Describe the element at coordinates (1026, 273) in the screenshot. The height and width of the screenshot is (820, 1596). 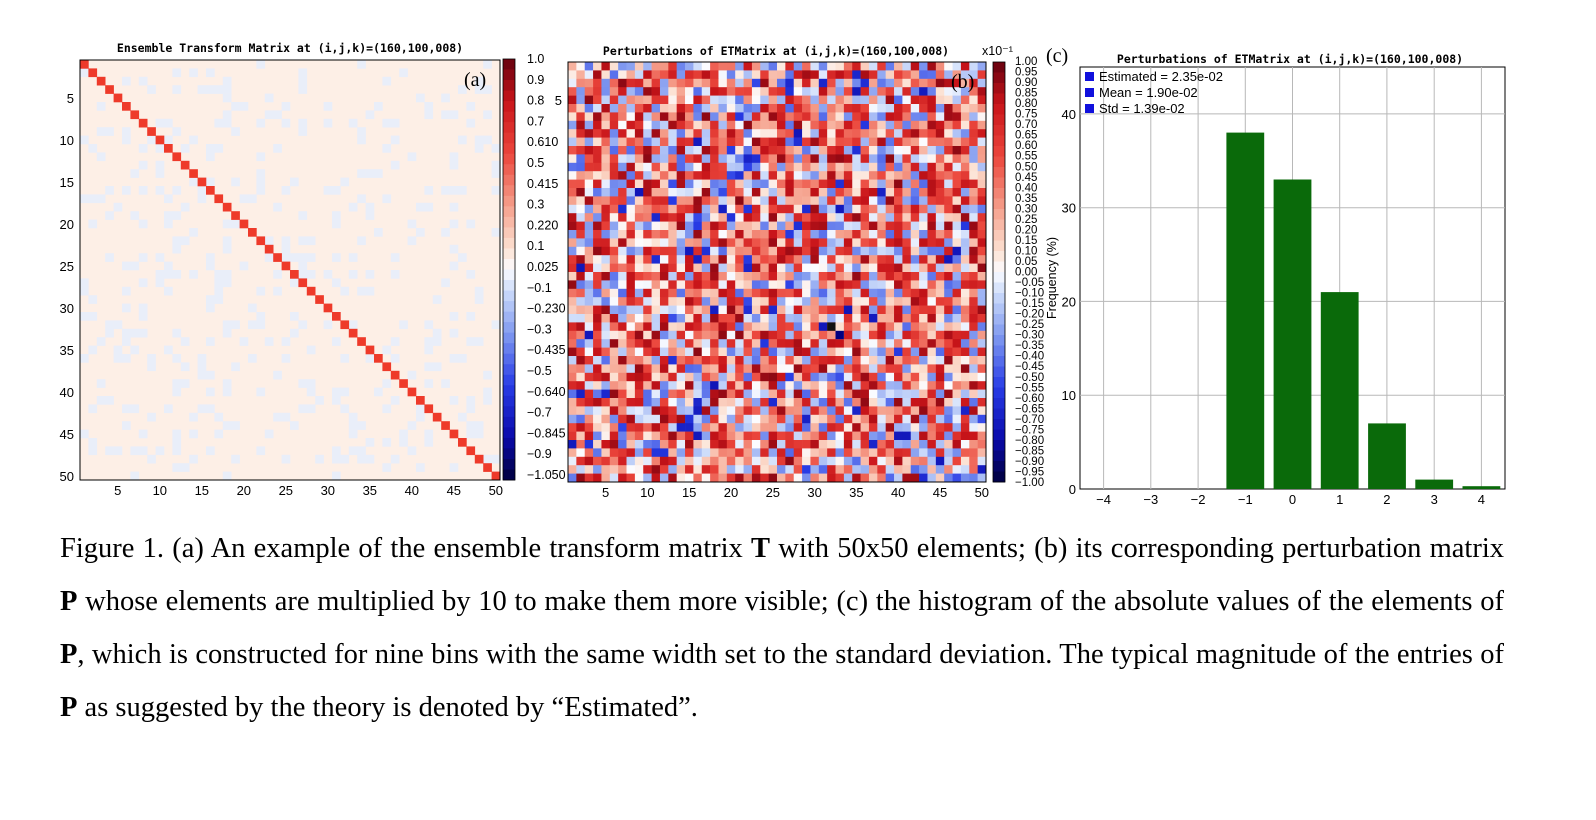
I see `panel-b-colorbar-label: 0.00` at that location.